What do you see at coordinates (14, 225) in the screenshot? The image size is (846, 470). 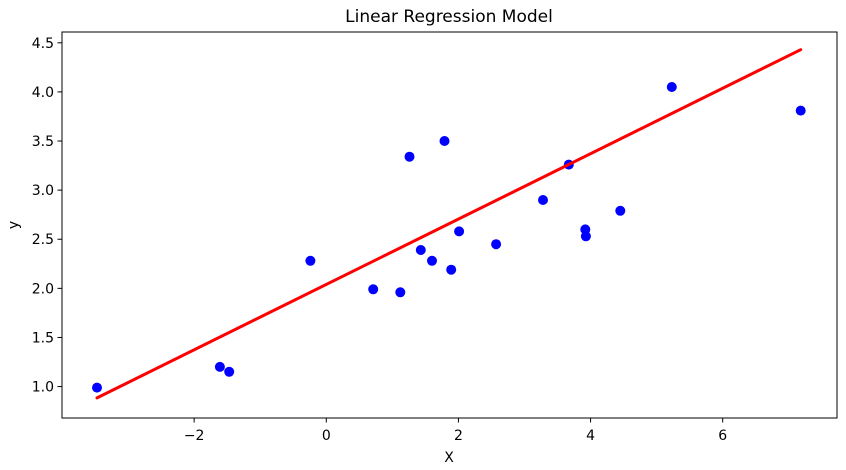 I see `y-axis-label: y` at bounding box center [14, 225].